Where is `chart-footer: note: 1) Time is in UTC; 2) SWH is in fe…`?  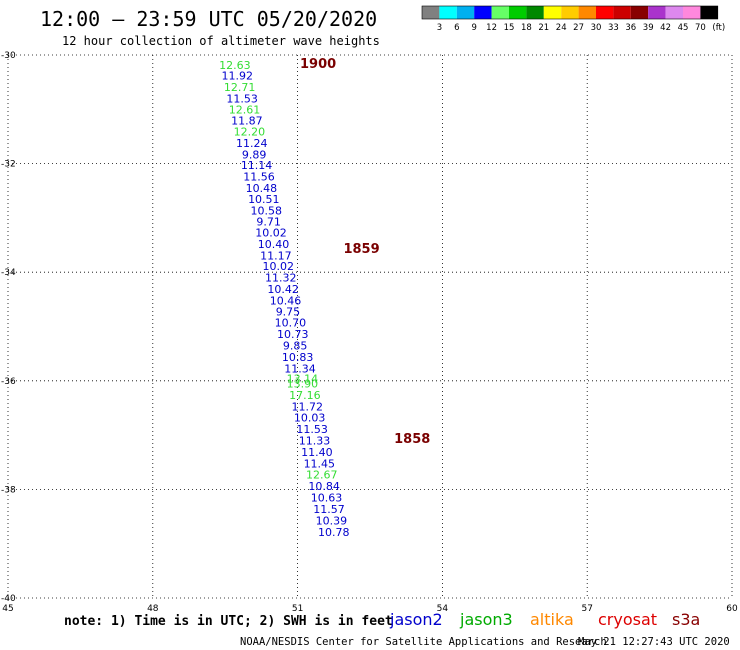
chart-footer: note: 1) Time is in UTC; 2) SWH is in fe… is located at coordinates (397, 629).